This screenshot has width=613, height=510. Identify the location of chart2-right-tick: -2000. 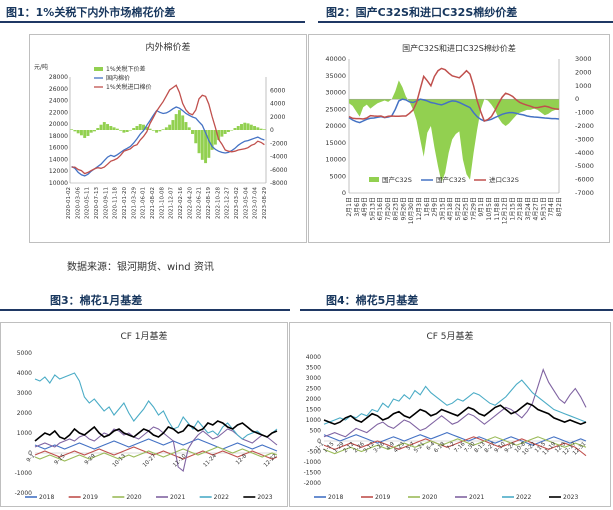
(584, 126).